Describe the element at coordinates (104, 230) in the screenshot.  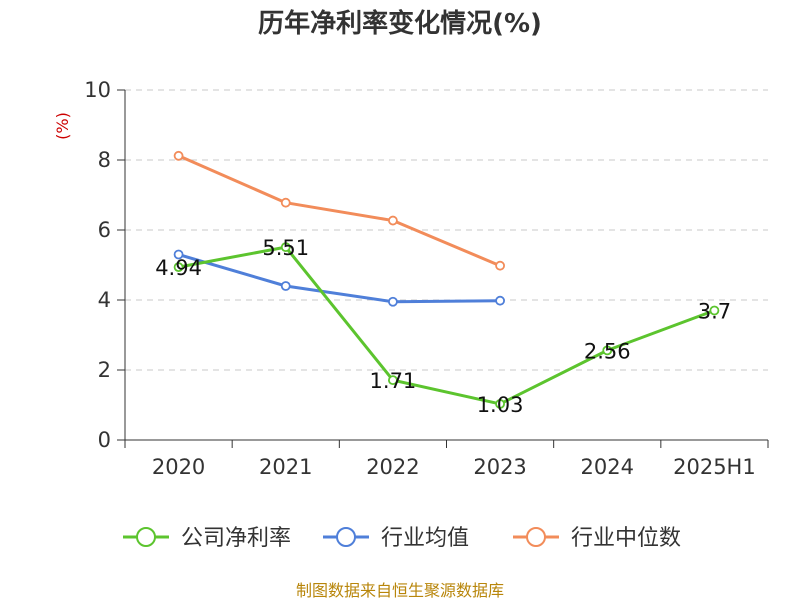
I see `y-tick-label: 6` at that location.